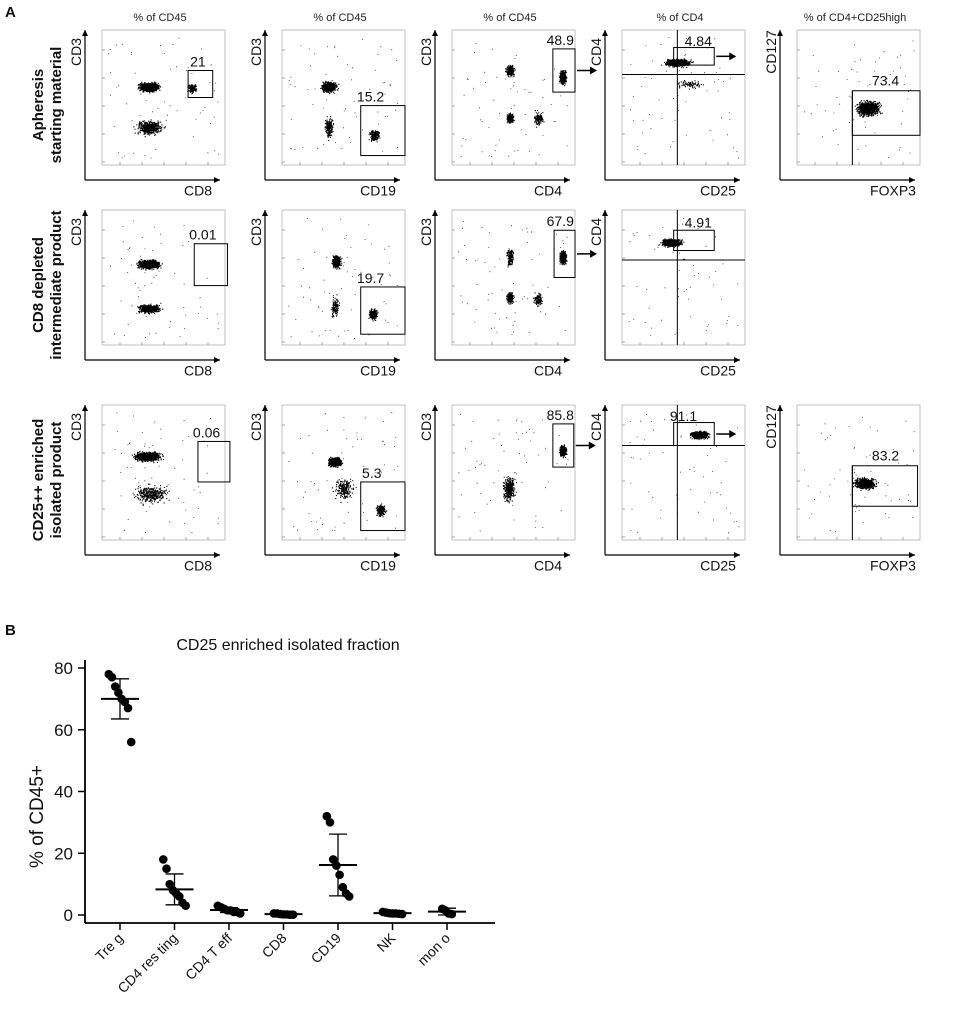 The height and width of the screenshot is (1020, 957). What do you see at coordinates (698, 223) in the screenshot?
I see `gate-value: 4.91` at bounding box center [698, 223].